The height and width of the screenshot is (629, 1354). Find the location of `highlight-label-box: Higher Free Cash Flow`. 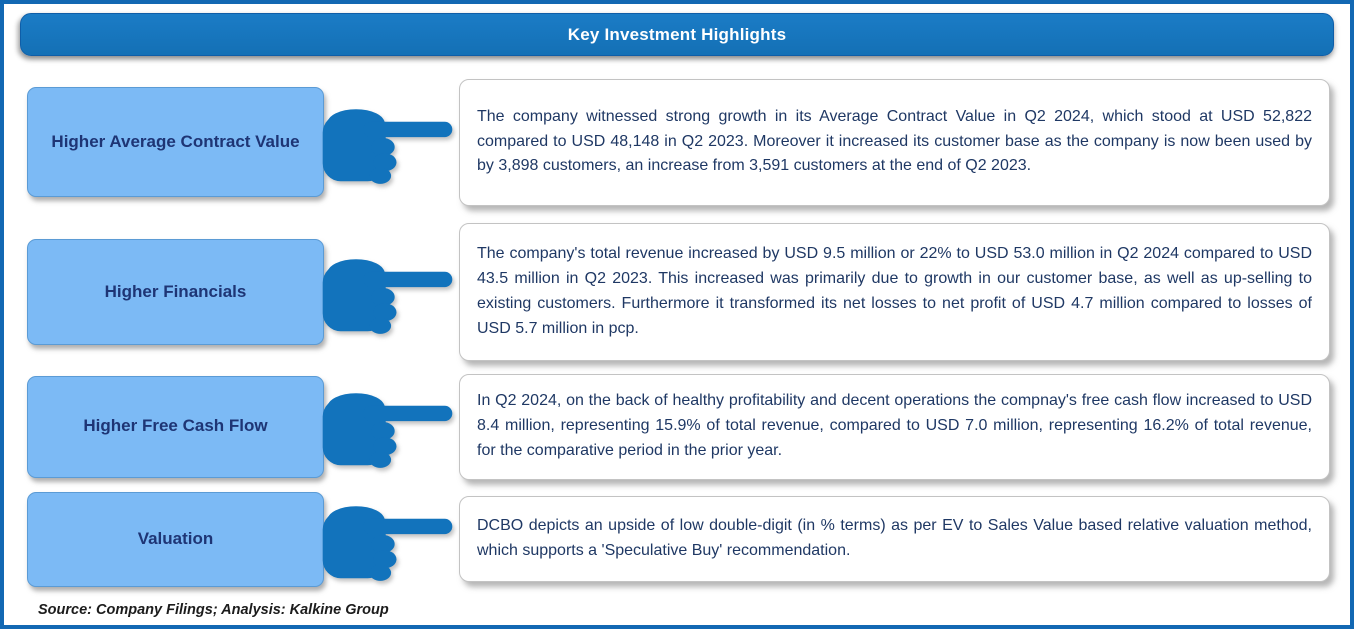

highlight-label-box: Higher Free Cash Flow is located at coordinates (175, 426).